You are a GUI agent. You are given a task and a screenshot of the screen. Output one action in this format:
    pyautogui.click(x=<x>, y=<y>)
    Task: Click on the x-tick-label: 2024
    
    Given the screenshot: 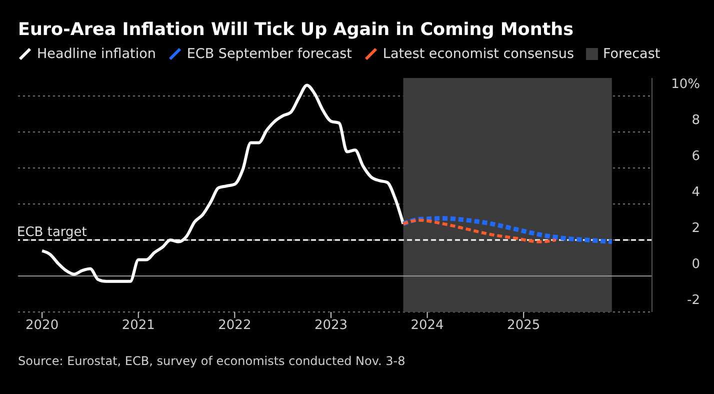 What is the action you would take?
    pyautogui.click(x=427, y=326)
    